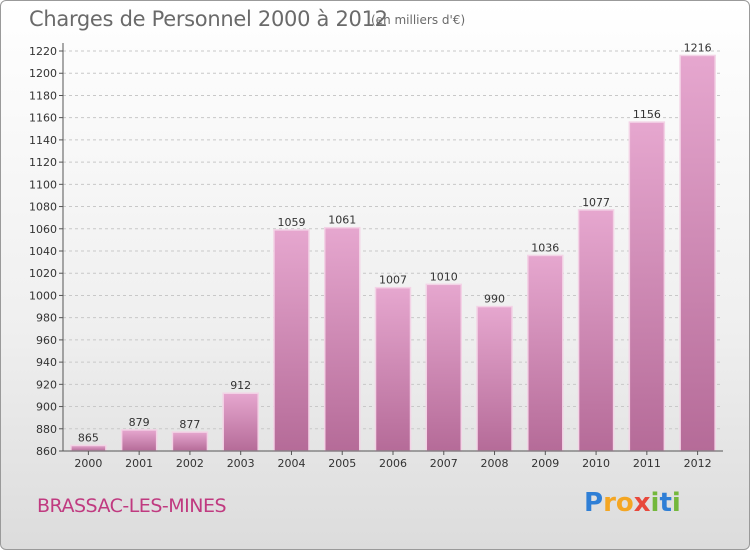 The height and width of the screenshot is (550, 750). What do you see at coordinates (88, 448) in the screenshot?
I see `bar-2000` at bounding box center [88, 448].